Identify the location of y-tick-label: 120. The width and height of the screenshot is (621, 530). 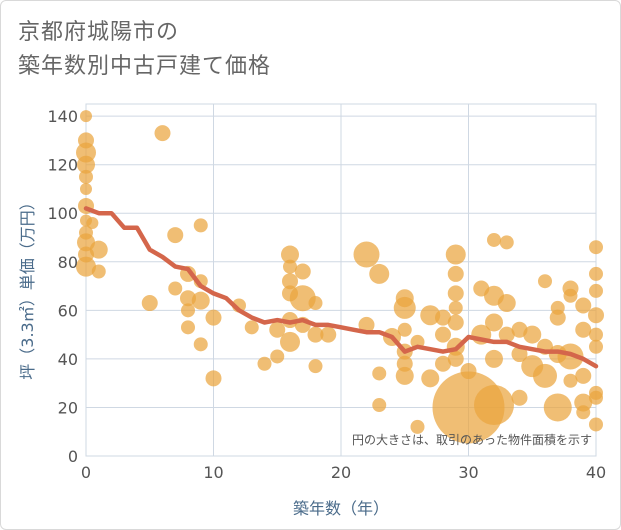
(62, 165).